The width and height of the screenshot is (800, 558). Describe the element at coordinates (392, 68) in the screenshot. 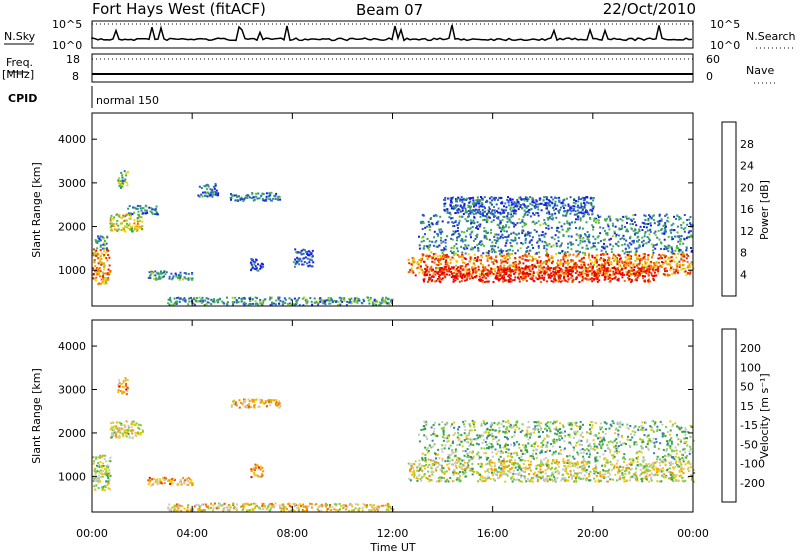

I see `freq-panel-frame` at that location.